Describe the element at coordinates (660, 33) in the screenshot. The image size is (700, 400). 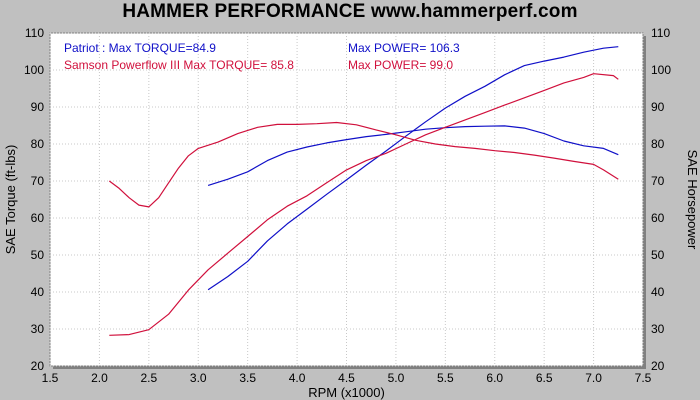
I see `y2-tick-label: 110` at that location.